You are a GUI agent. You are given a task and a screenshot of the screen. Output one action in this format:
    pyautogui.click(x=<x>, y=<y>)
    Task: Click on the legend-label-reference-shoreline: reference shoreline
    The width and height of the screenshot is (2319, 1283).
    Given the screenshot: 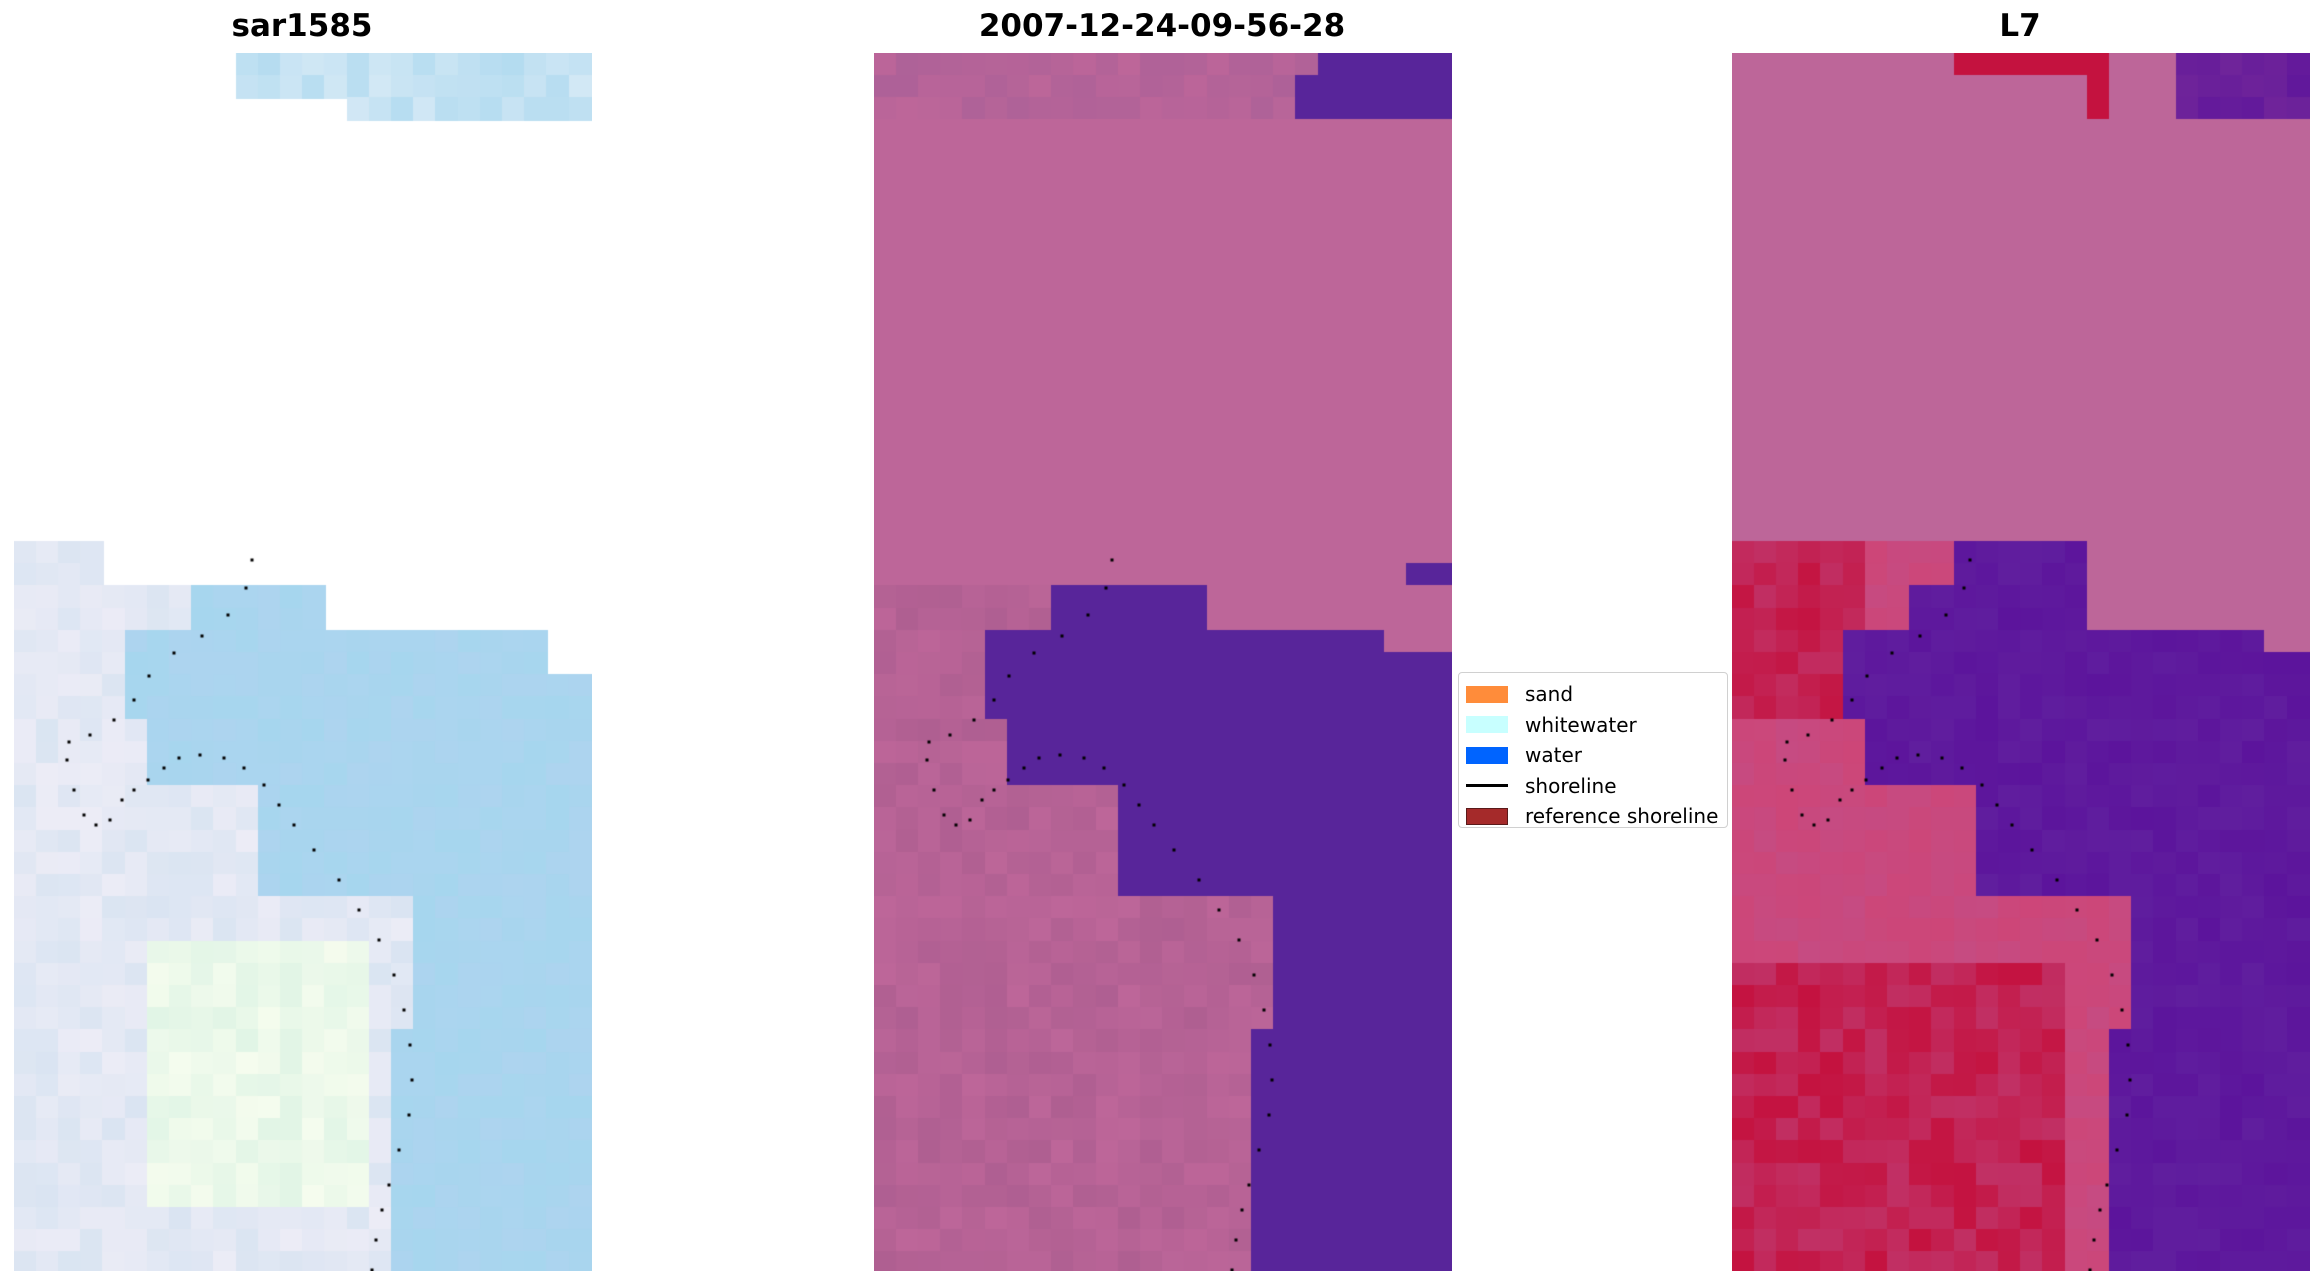 What is the action you would take?
    pyautogui.click(x=1622, y=816)
    